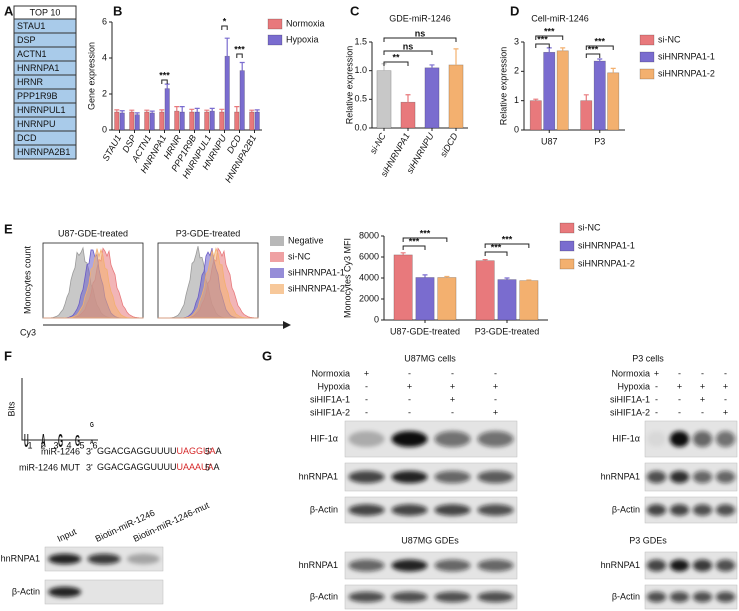  I want to click on y-tick-label: 3, so click(516, 41).